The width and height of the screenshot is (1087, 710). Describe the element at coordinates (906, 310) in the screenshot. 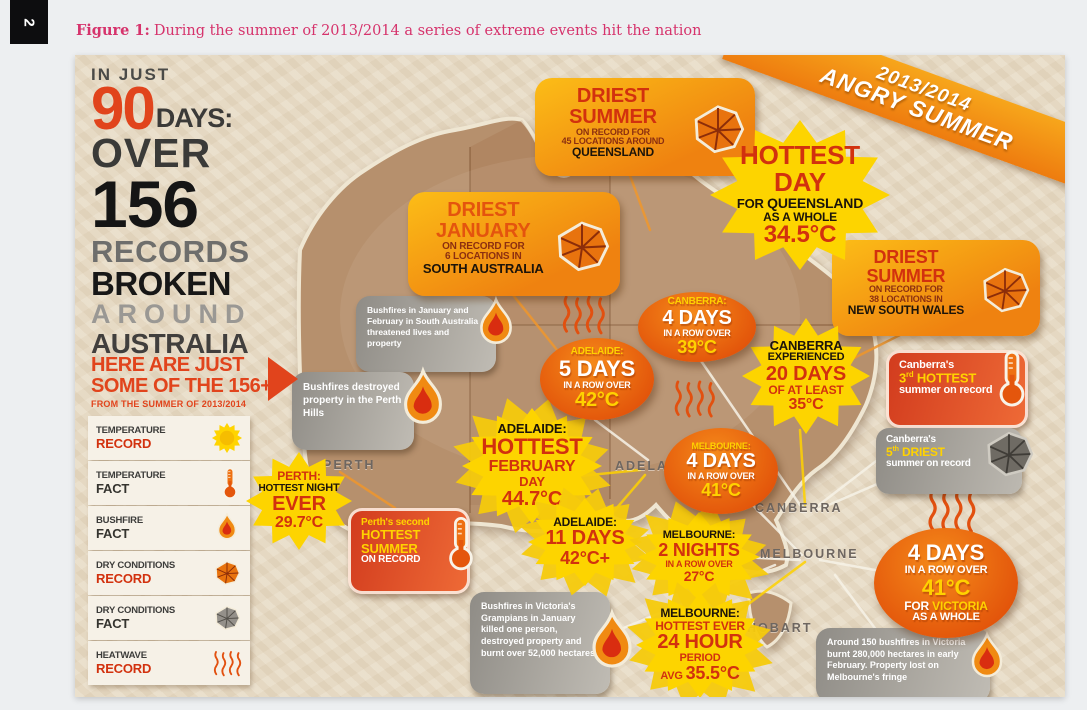

I see `callout-place: NEW SOUTH WALES` at that location.